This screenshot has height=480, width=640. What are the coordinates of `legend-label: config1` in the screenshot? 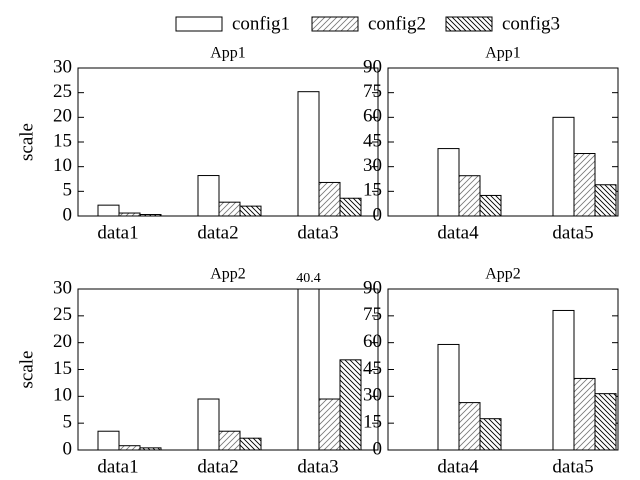 It's located at (261, 23).